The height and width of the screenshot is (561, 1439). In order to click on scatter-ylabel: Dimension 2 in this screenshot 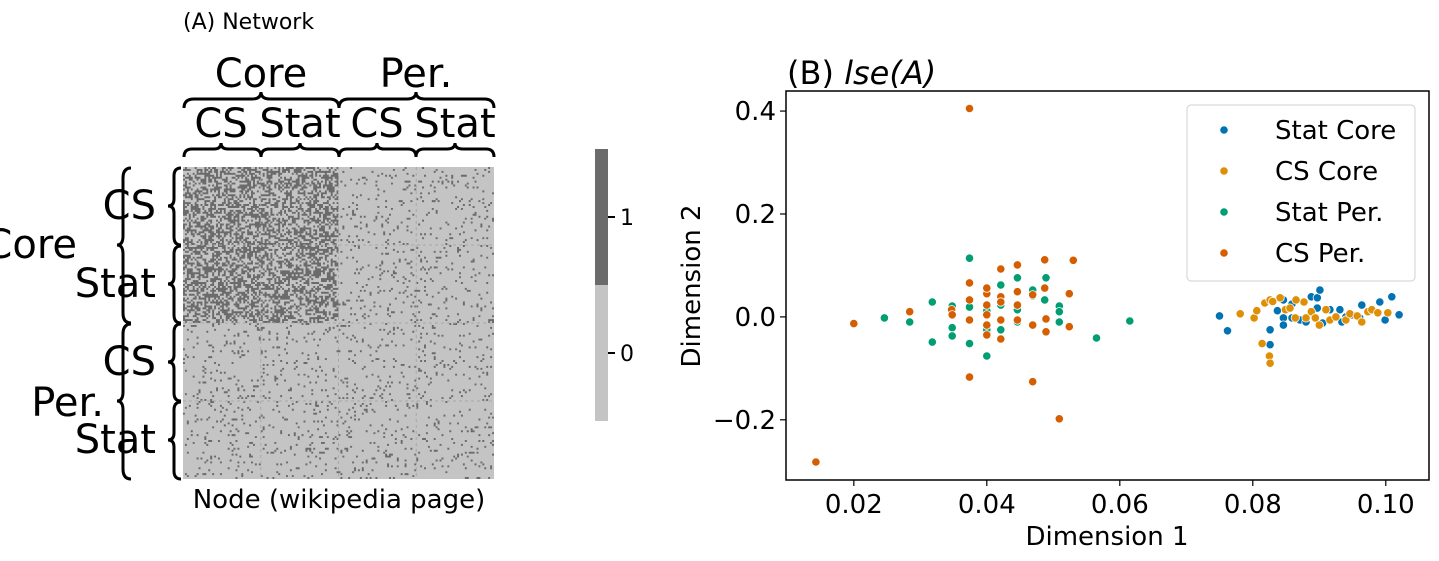, I will do `click(692, 285)`.